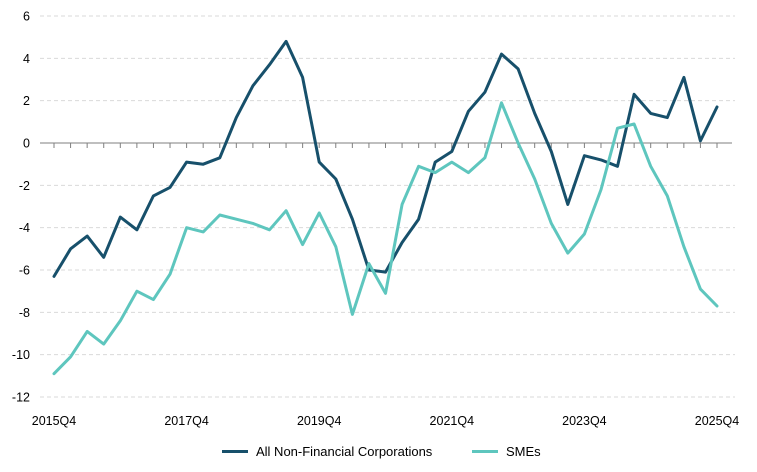 Image resolution: width=757 pixels, height=472 pixels. I want to click on y-tick-label: -4, so click(24, 228).